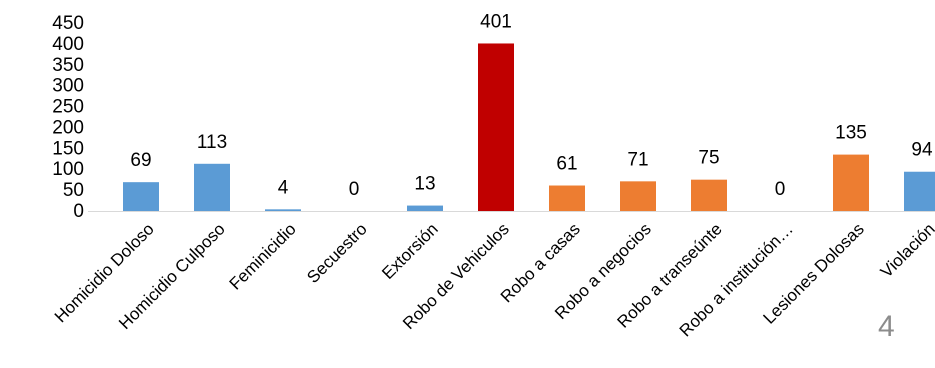 The height and width of the screenshot is (368, 935). I want to click on data-label: 71, so click(637, 159).